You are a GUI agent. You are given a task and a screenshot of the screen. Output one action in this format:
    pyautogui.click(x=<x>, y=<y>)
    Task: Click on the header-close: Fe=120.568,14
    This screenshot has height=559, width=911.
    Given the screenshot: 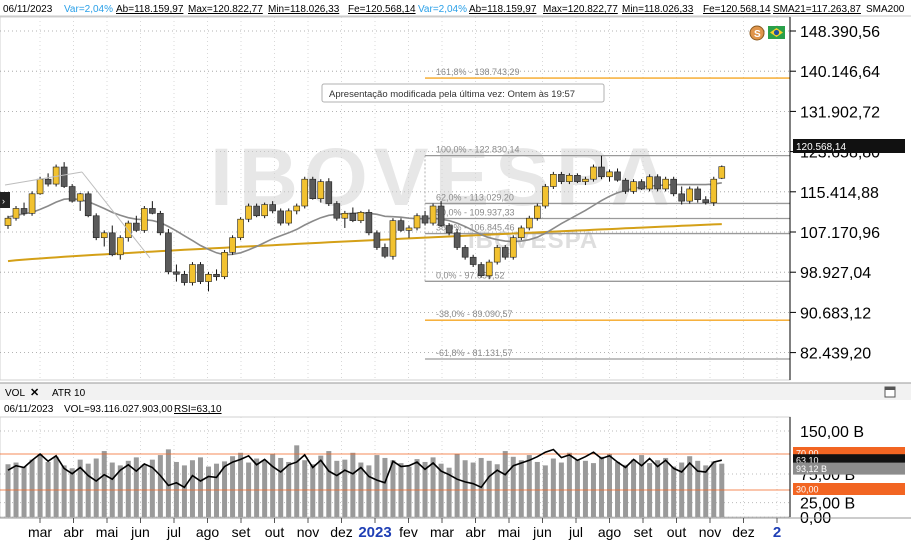 What is the action you would take?
    pyautogui.click(x=382, y=9)
    